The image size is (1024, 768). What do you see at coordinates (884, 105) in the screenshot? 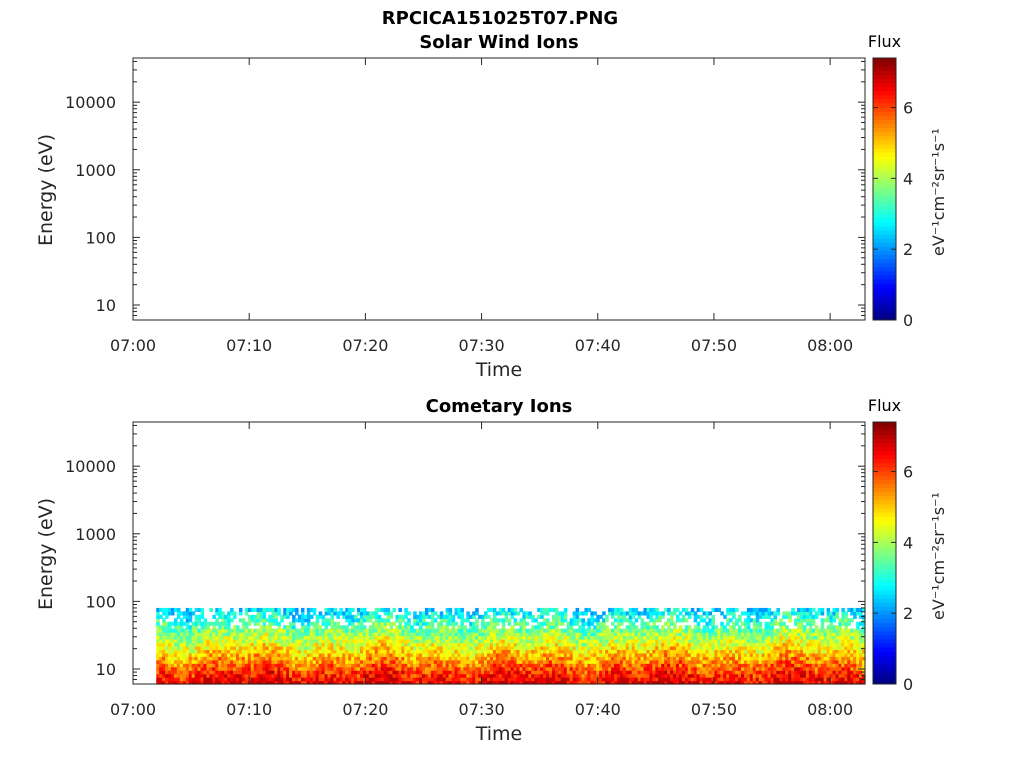
I see `colorbar-segment` at bounding box center [884, 105].